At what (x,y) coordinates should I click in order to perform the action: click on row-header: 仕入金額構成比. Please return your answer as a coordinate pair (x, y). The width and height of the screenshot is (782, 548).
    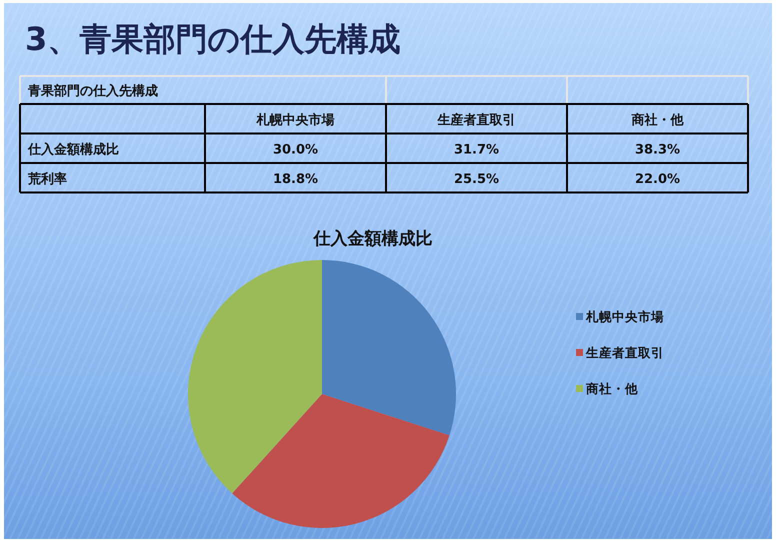
    Looking at the image, I should click on (73, 150).